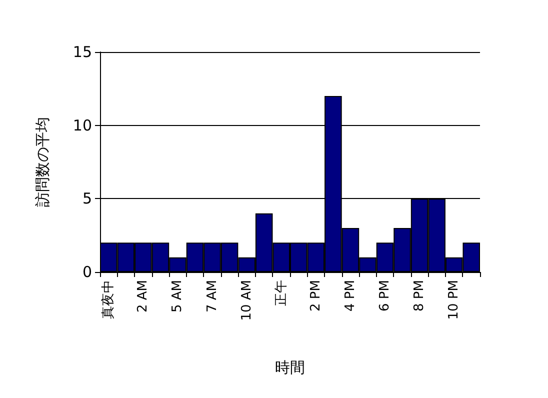  I want to click on x-tick-label: 10 AM, so click(246, 300).